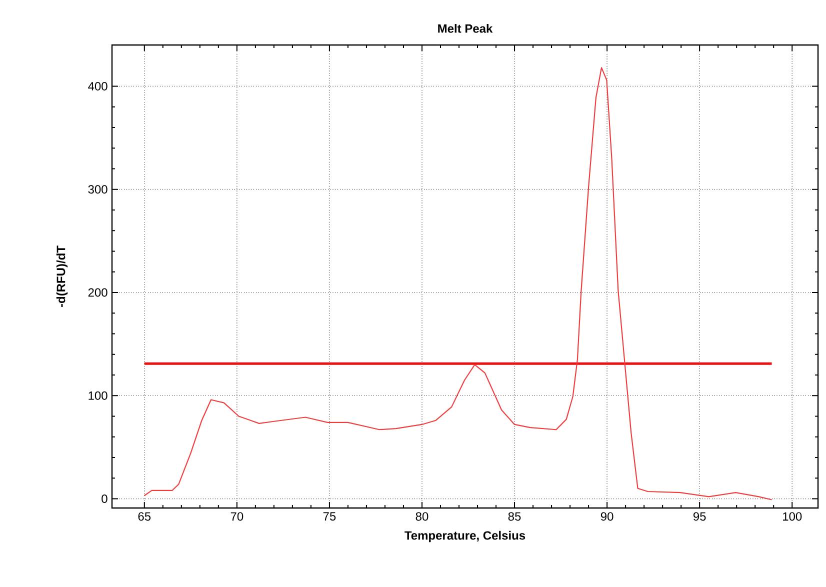 Image resolution: width=826 pixels, height=587 pixels. What do you see at coordinates (699, 516) in the screenshot?
I see `x-tick-label: 95` at bounding box center [699, 516].